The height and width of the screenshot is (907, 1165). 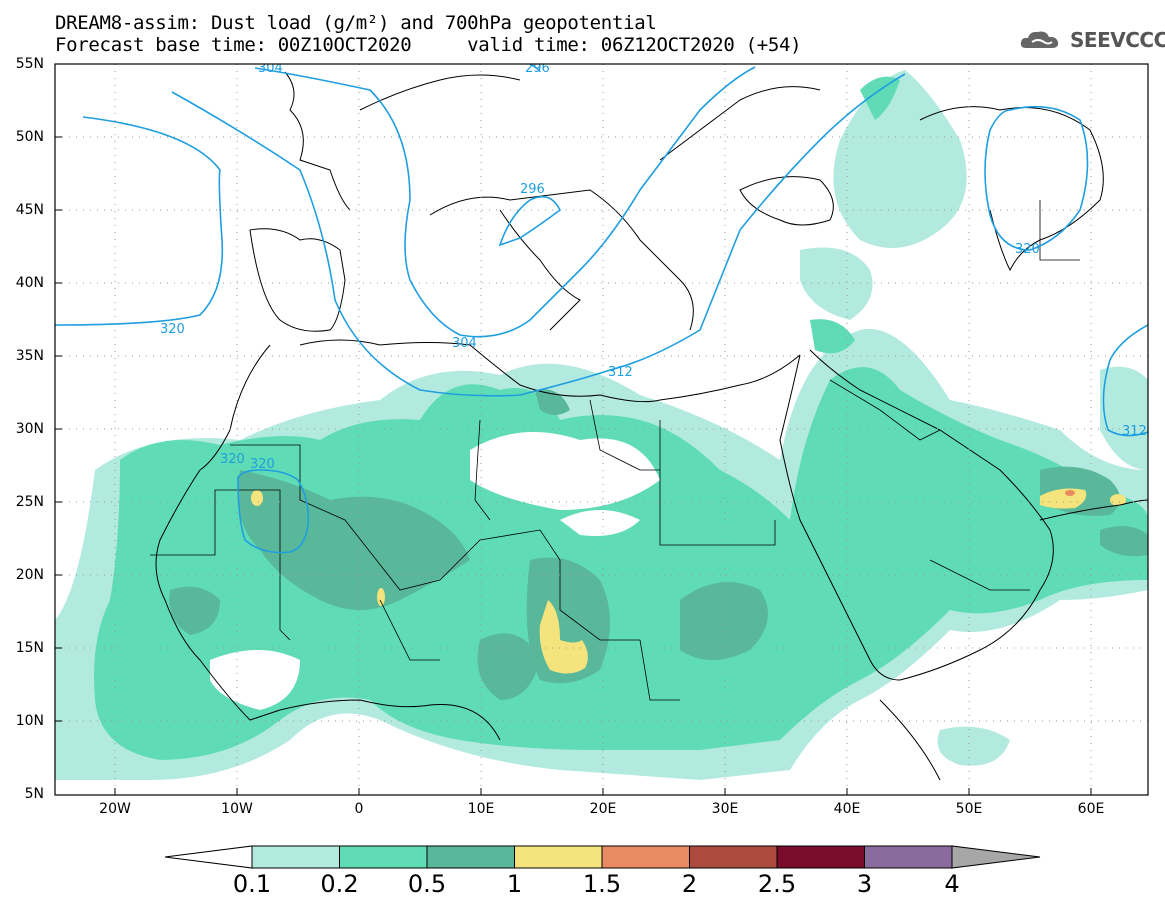 I want to click on lon-label: 20E, so click(x=603, y=809).